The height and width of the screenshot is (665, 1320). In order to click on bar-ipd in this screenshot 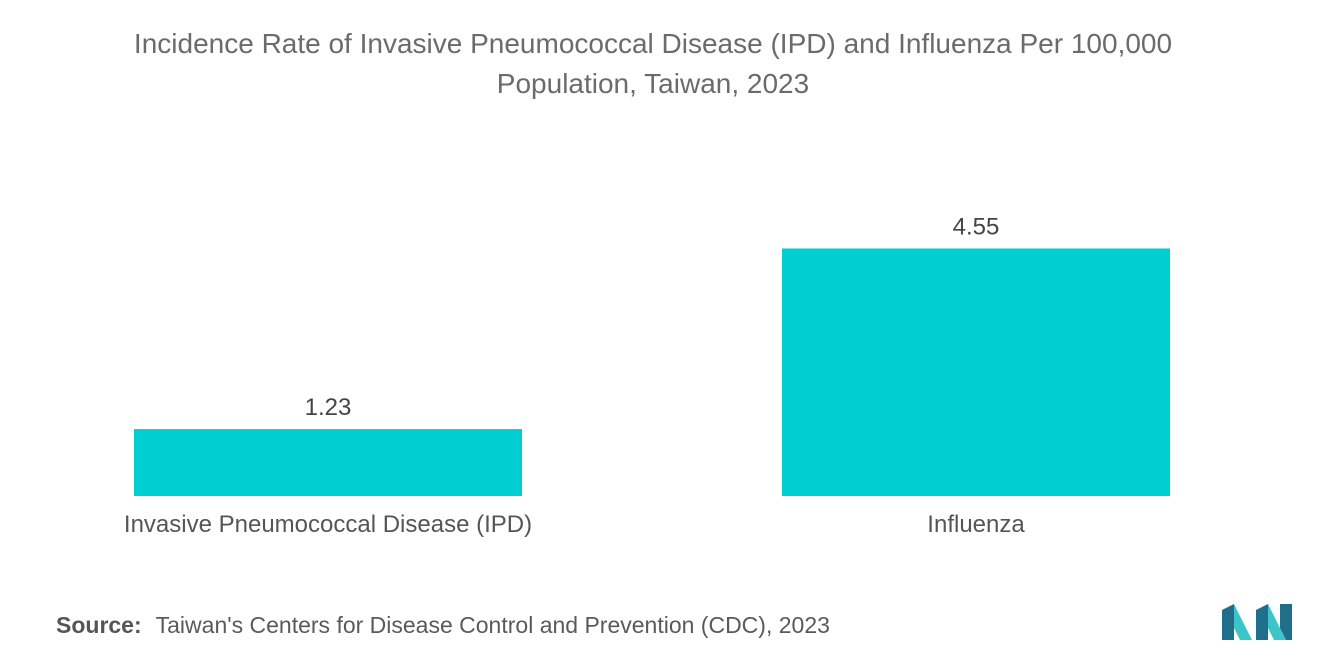, I will do `click(328, 462)`.